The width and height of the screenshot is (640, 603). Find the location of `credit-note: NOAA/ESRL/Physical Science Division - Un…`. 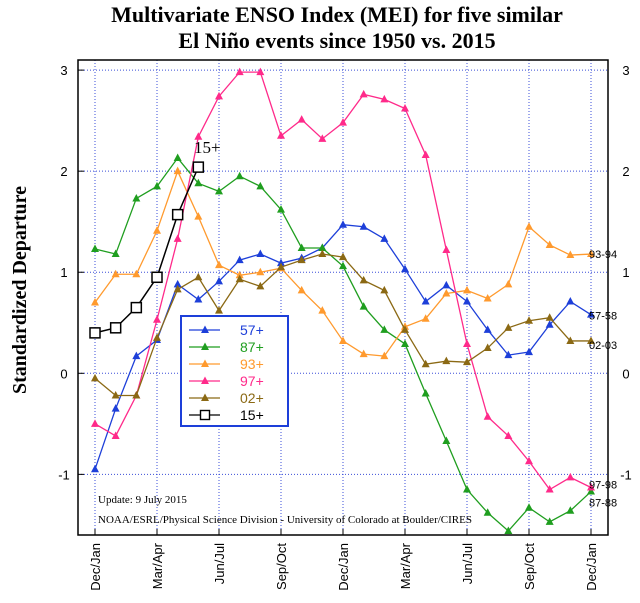

credit-note: NOAA/ESRL/Physical Science Division - Un… is located at coordinates (285, 520).